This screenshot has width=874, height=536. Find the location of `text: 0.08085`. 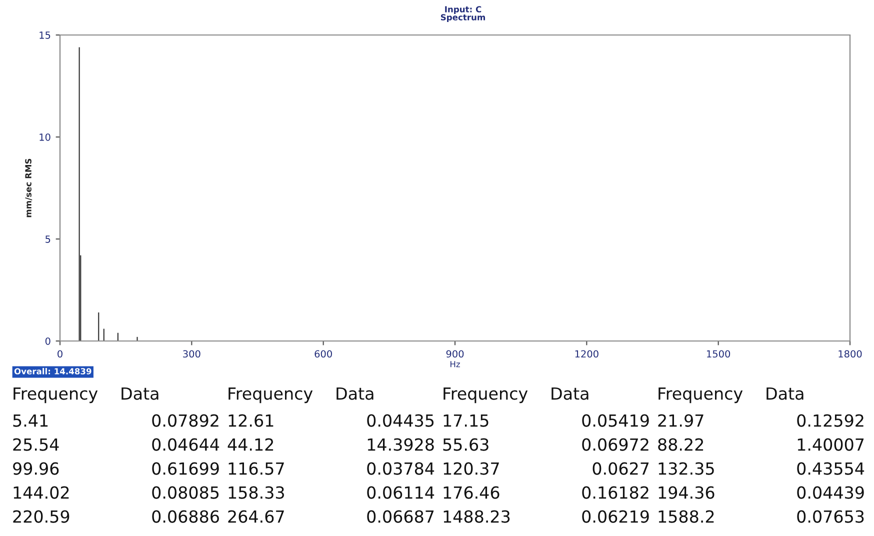

text: 0.08085 is located at coordinates (185, 492).